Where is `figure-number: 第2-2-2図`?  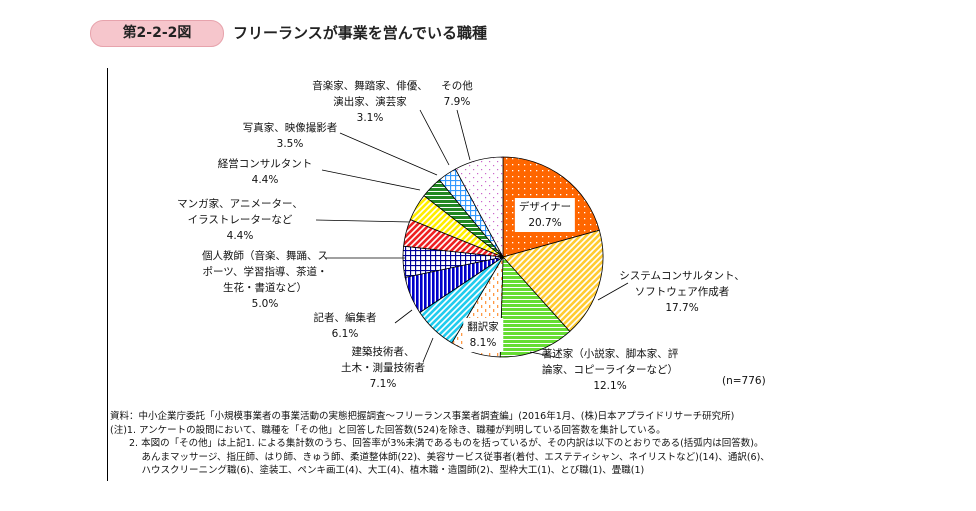 figure-number: 第2-2-2図 is located at coordinates (157, 33).